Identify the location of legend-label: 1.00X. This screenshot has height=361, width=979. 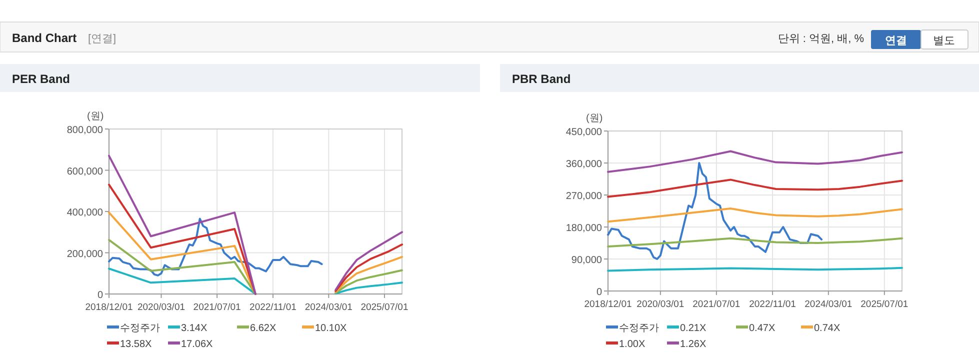
(632, 344).